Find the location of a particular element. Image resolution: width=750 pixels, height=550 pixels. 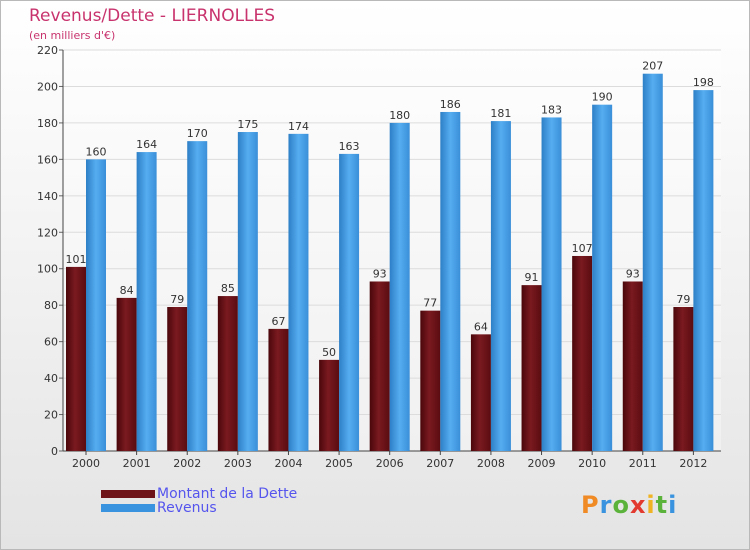

data-label: 163 is located at coordinates (349, 146).